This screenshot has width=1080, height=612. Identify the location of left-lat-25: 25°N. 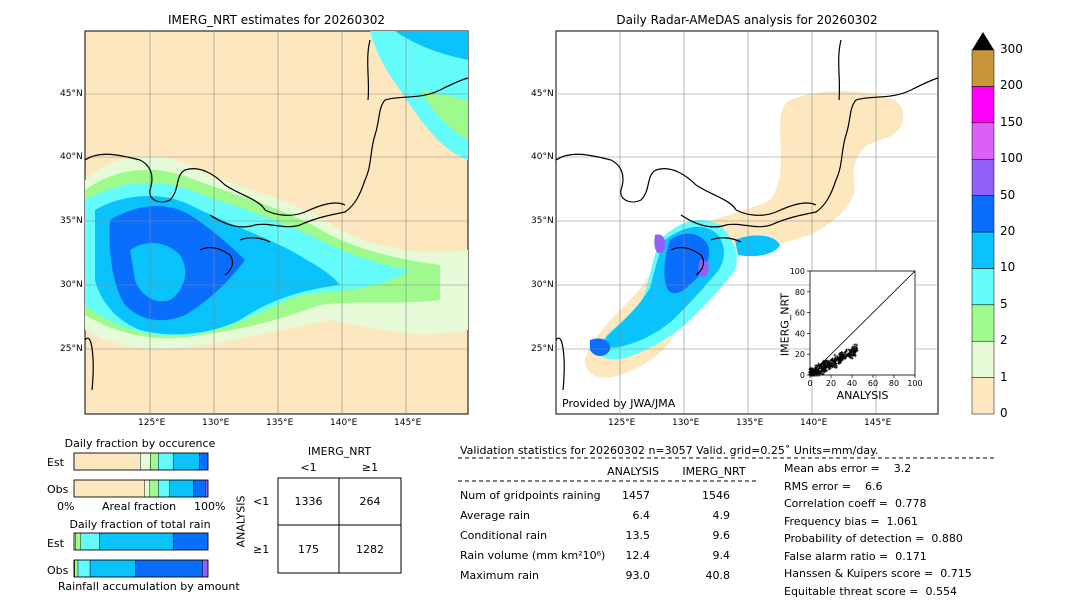
(71, 349).